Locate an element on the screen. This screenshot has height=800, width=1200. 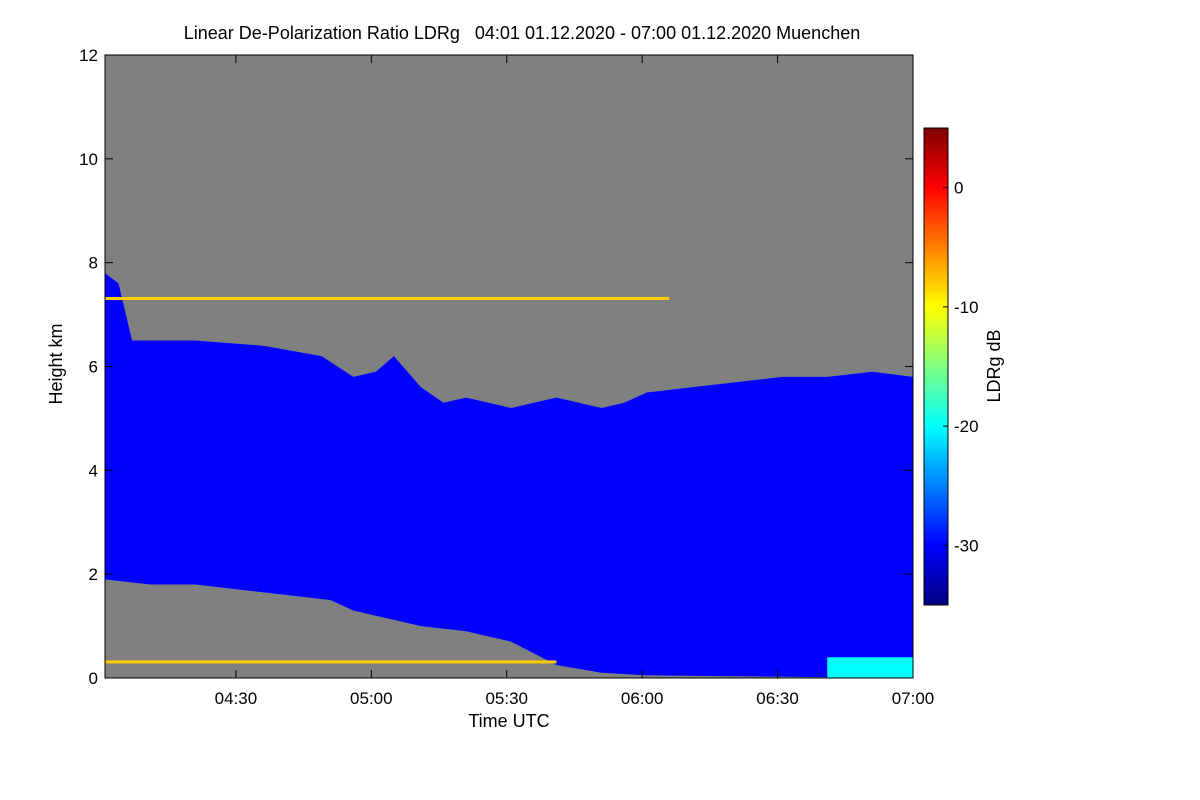
colorbar-tick-label: -10 is located at coordinates (966, 307).